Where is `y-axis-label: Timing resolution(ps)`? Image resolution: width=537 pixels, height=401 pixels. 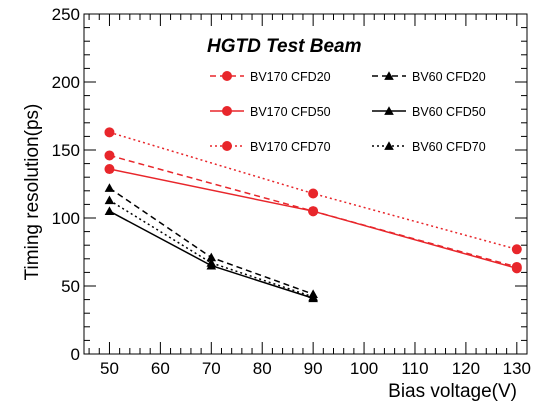 y-axis-label: Timing resolution(ps) is located at coordinates (32, 192).